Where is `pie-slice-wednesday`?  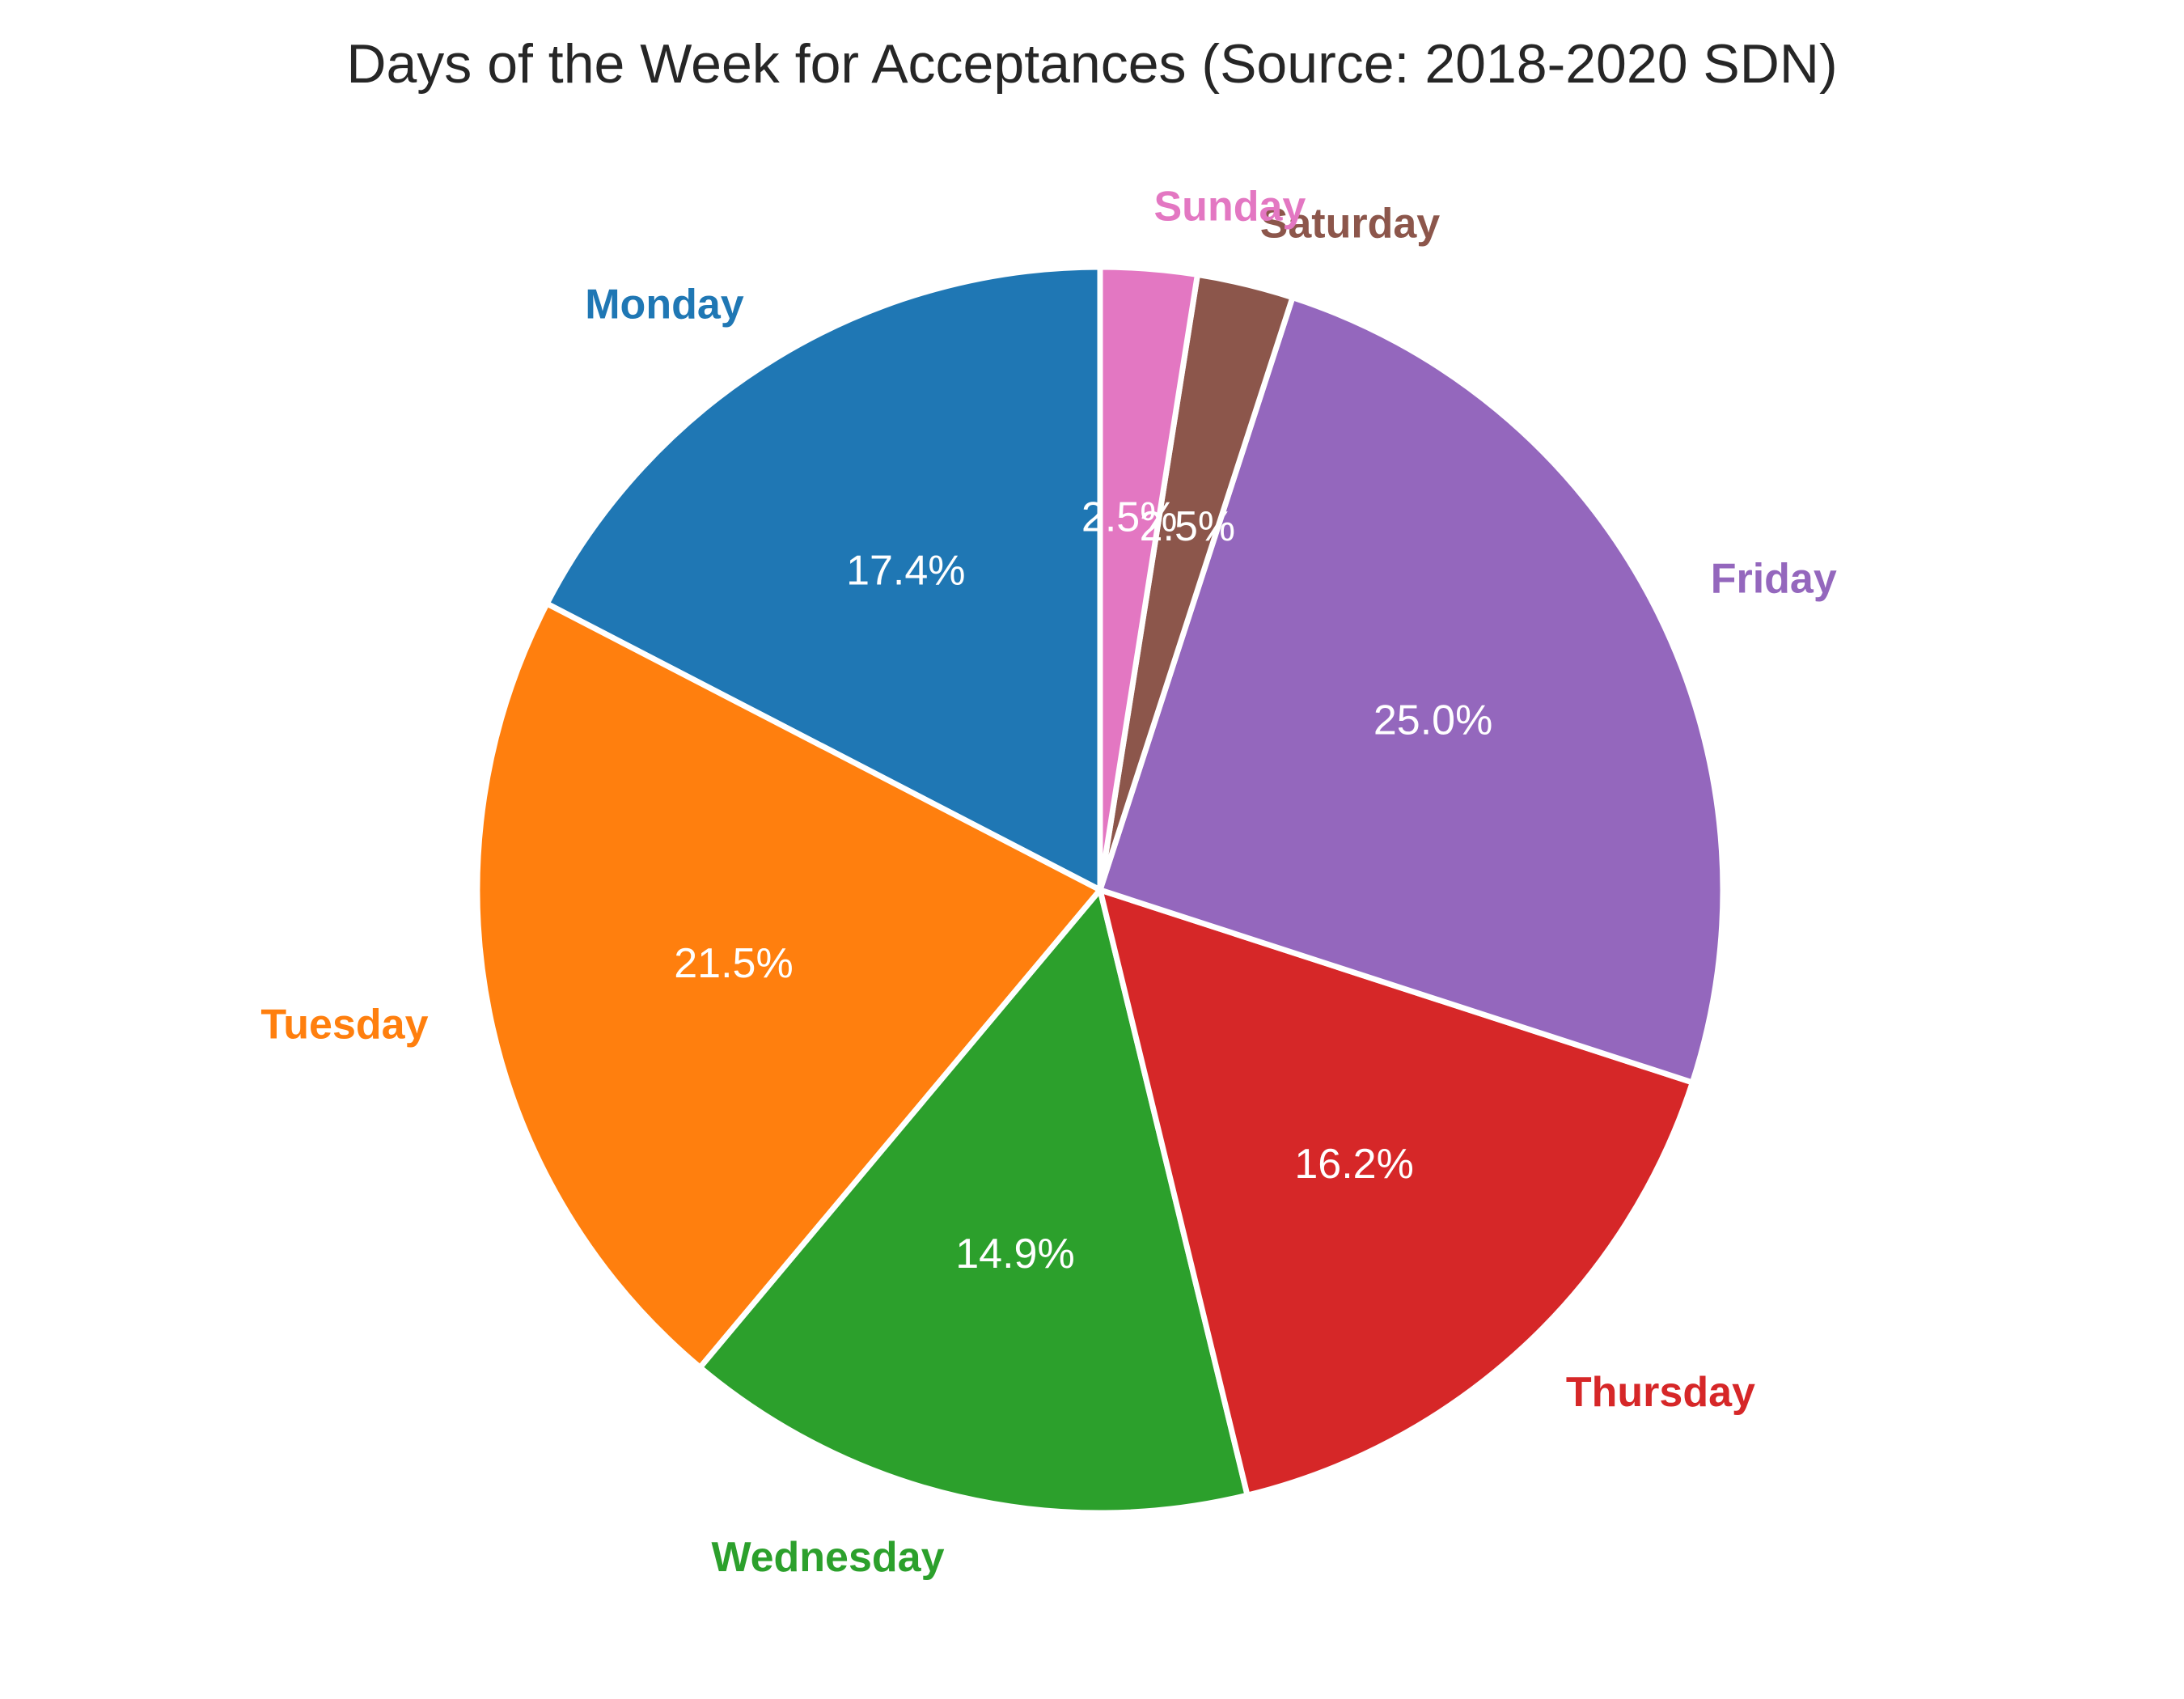
pie-slice-wednesday is located at coordinates (973, 1201).